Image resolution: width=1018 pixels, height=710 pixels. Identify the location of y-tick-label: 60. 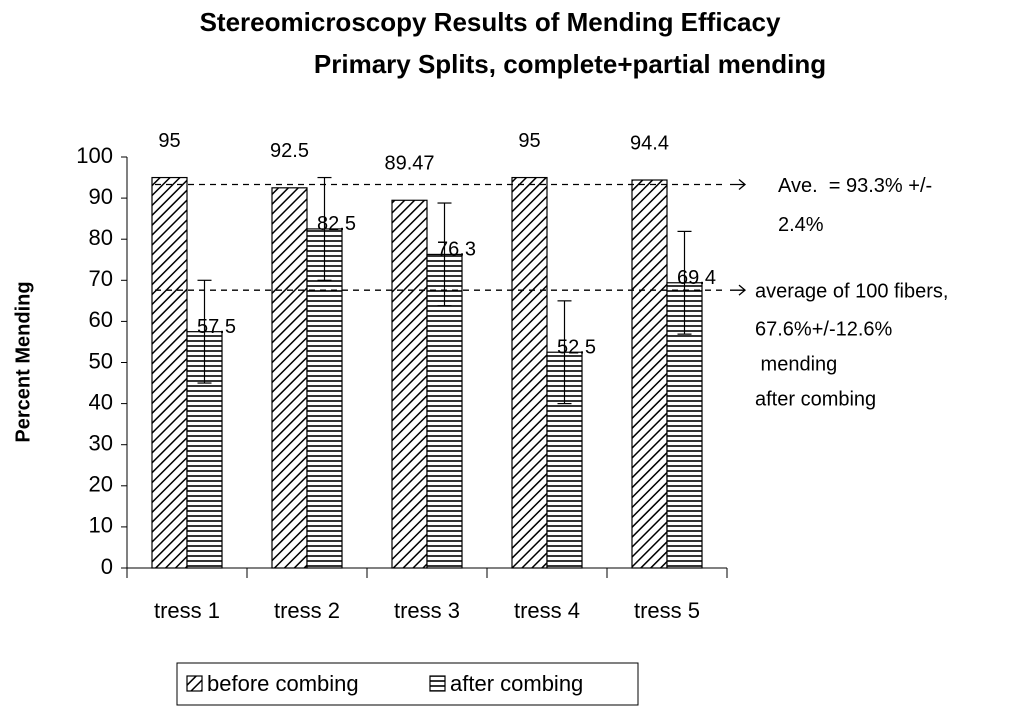
(101, 319).